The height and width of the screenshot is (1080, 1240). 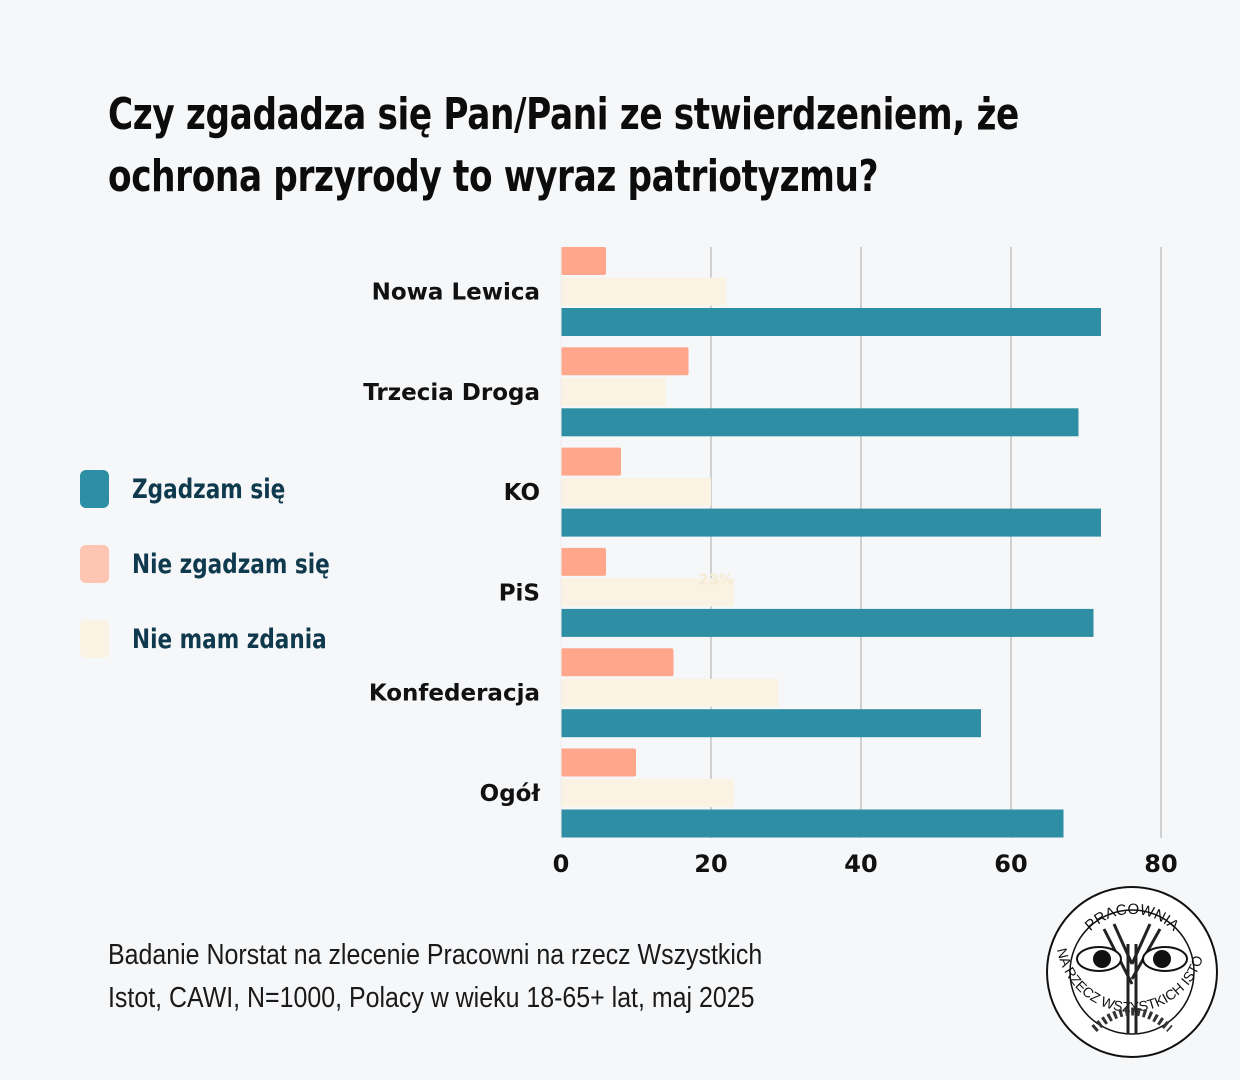 What do you see at coordinates (451, 393) in the screenshot?
I see `category-label: Trzecia Droga` at bounding box center [451, 393].